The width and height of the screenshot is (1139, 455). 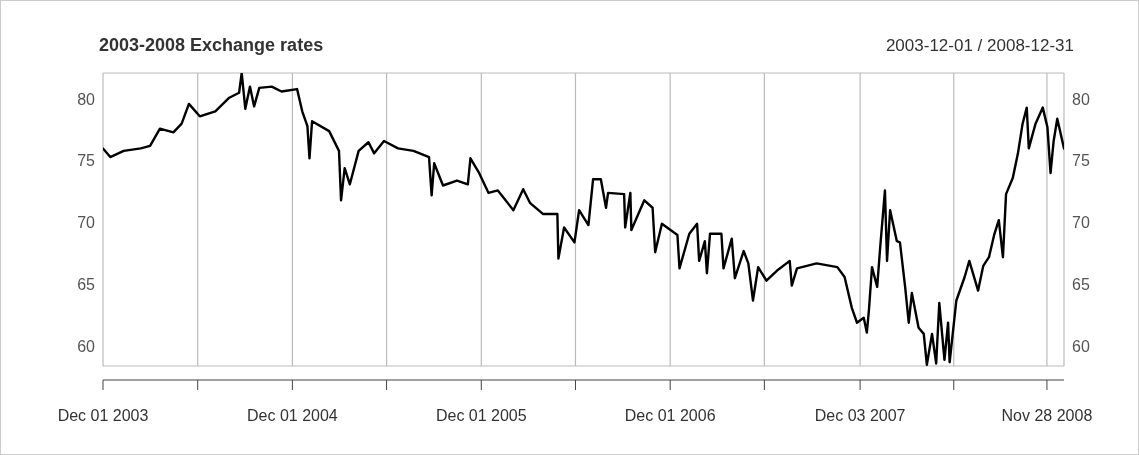 I want to click on y2-tick-label: 70, so click(x=1081, y=223).